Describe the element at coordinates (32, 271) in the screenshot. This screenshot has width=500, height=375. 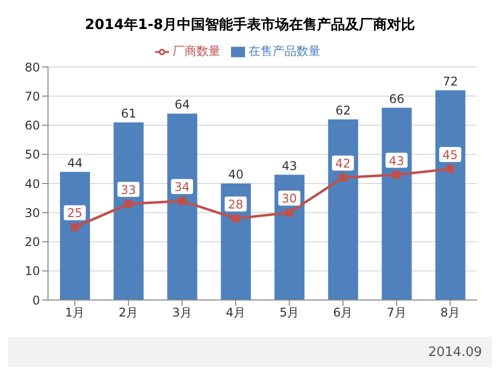
I see `y-tick-label: 10` at that location.